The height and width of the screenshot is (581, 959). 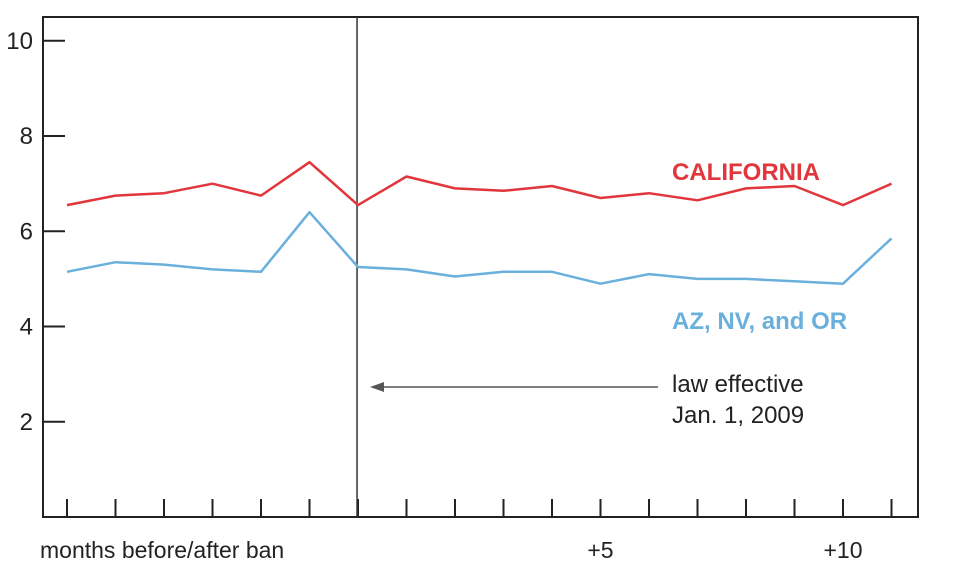 I want to click on law-label-line1: law effective, so click(x=738, y=384).